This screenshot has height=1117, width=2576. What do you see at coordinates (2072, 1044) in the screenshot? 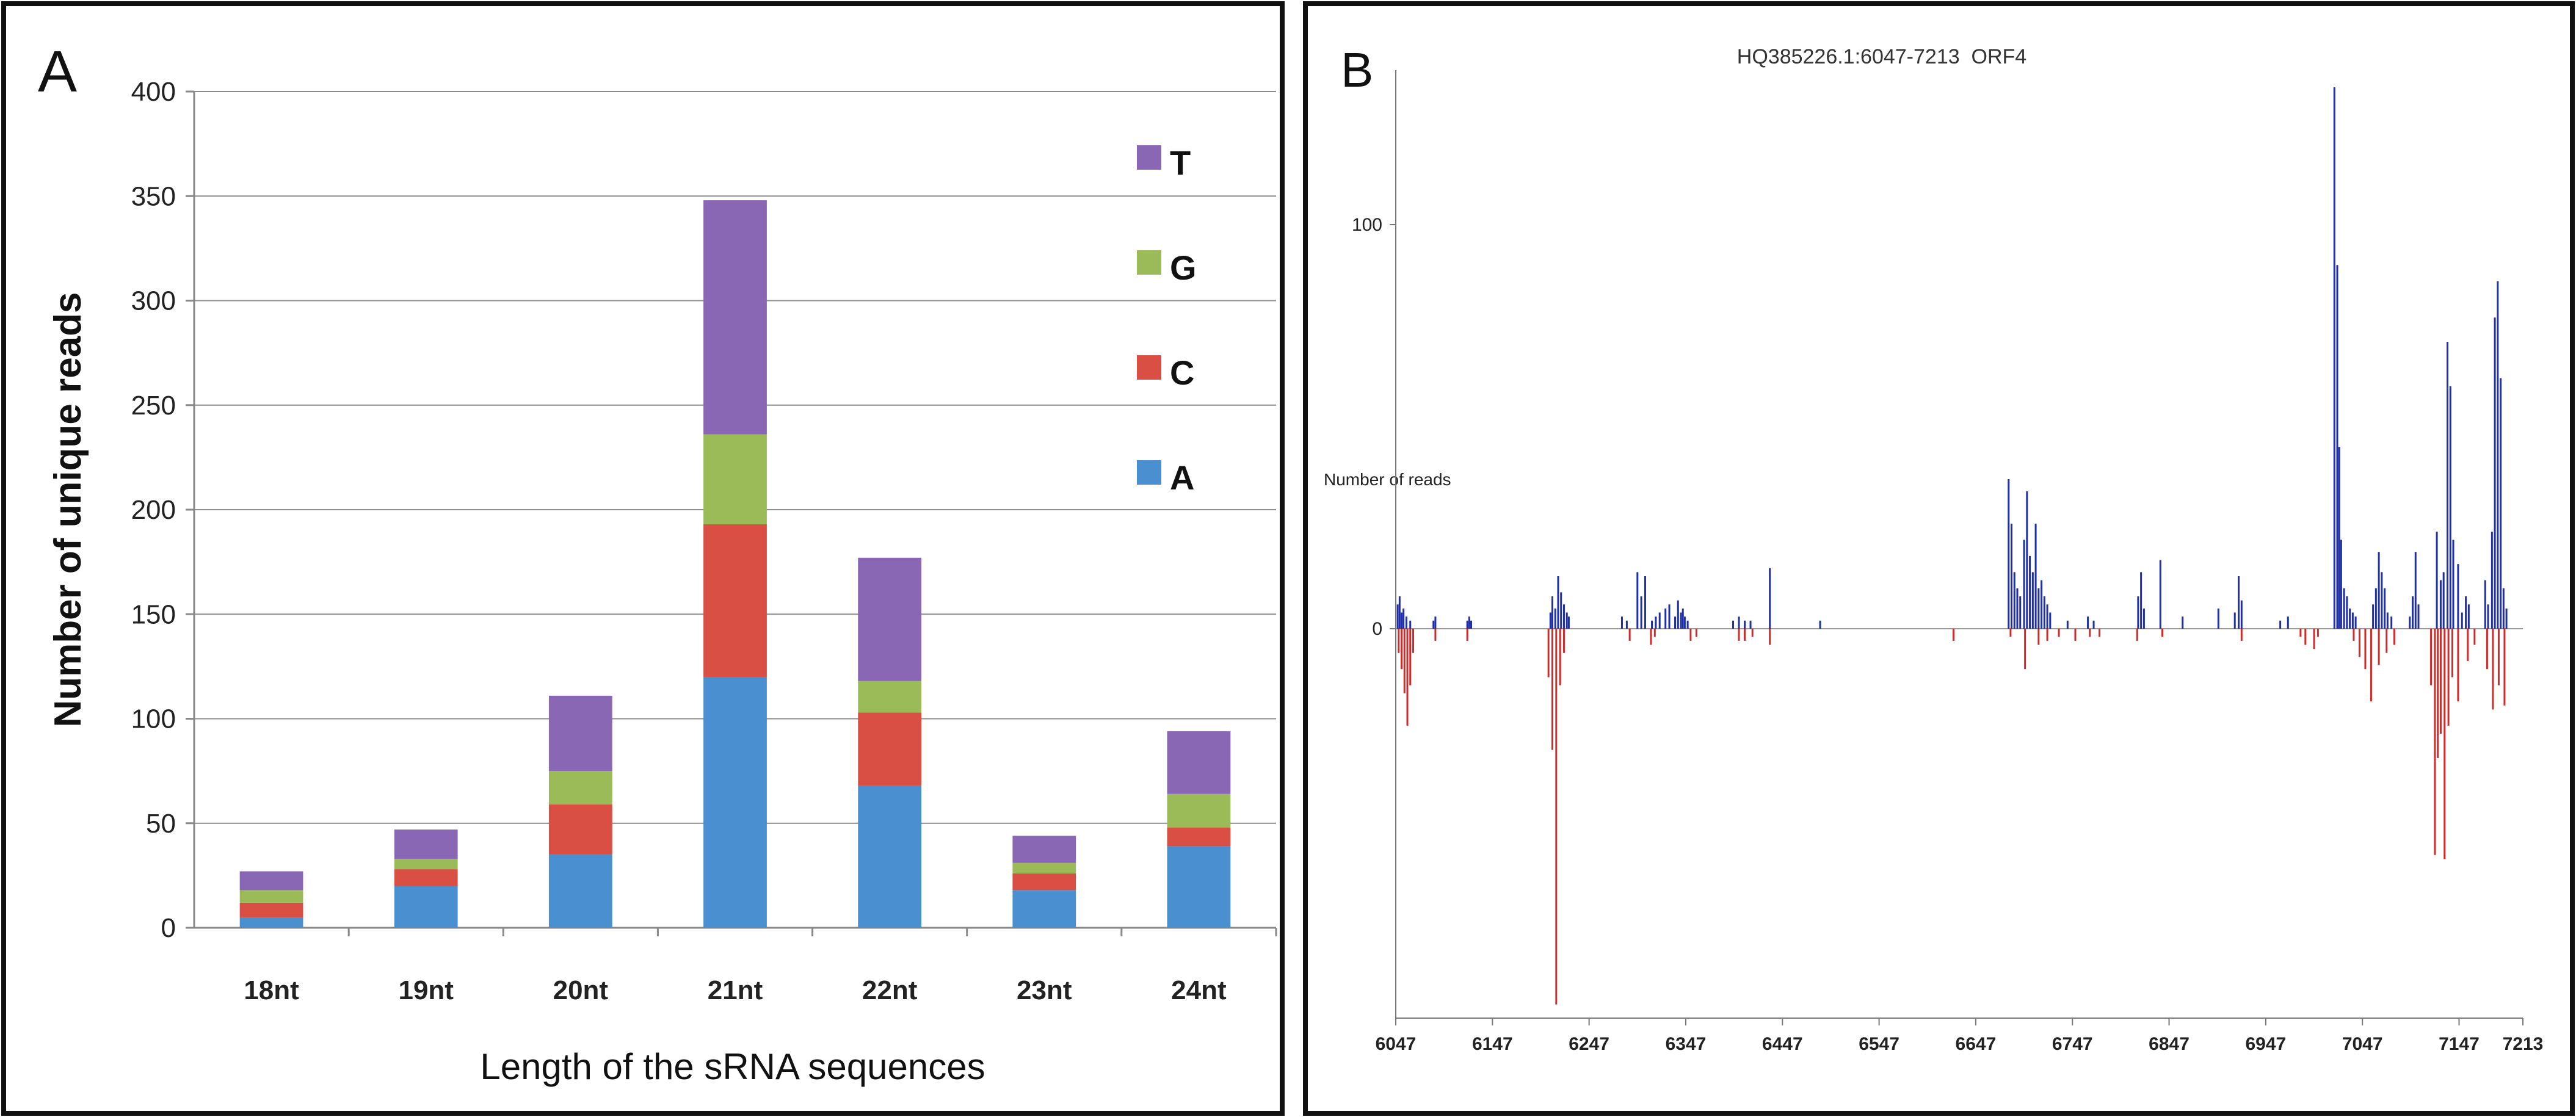
I see `x-tick-label: 6747` at bounding box center [2072, 1044].